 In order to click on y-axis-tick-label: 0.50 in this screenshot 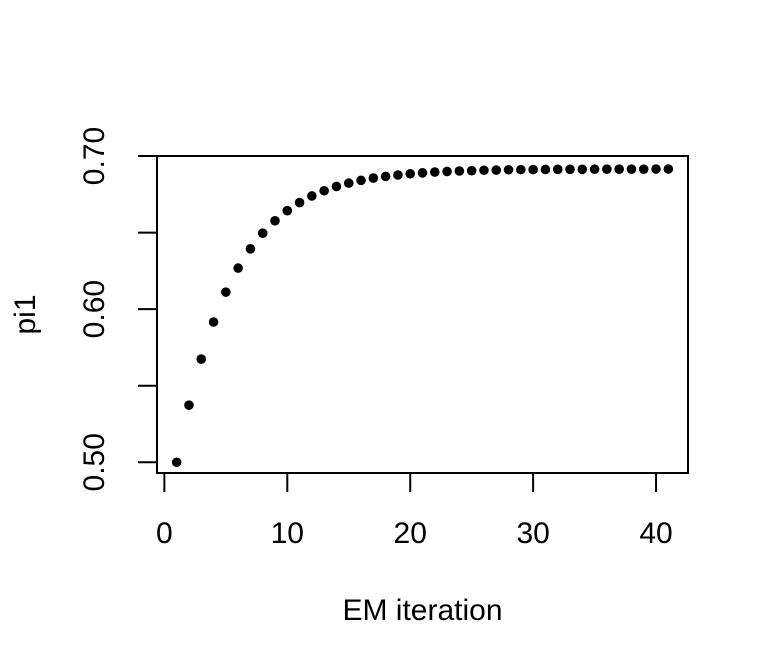, I will do `click(94, 462)`.